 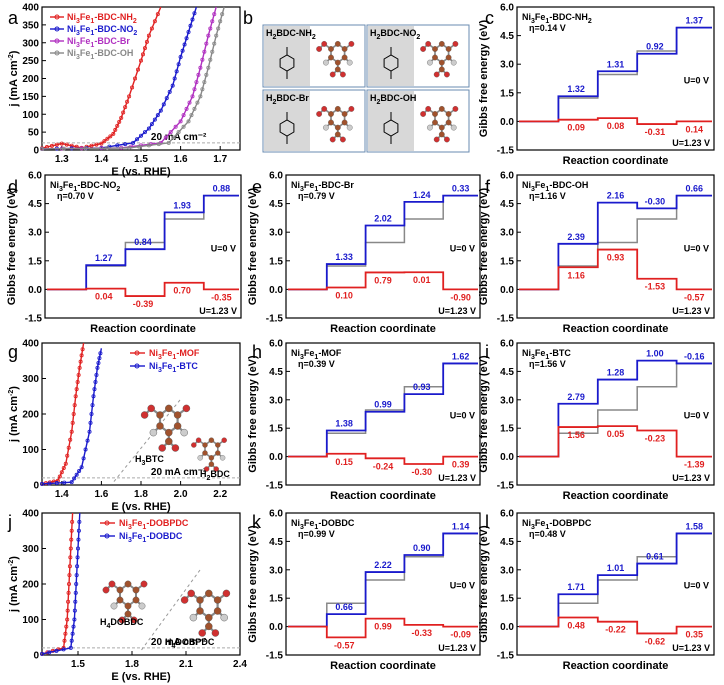 What do you see at coordinates (276, 176) in the screenshot?
I see `y-tick-label: 6.0` at bounding box center [276, 176].